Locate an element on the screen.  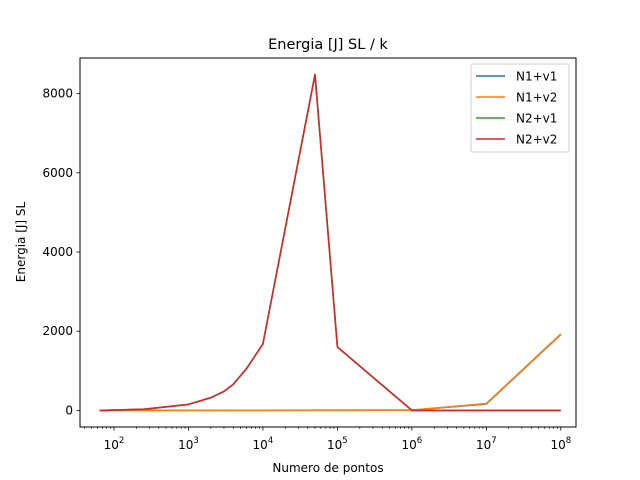
x-axis-title: Numero de pontos is located at coordinates (327, 468).